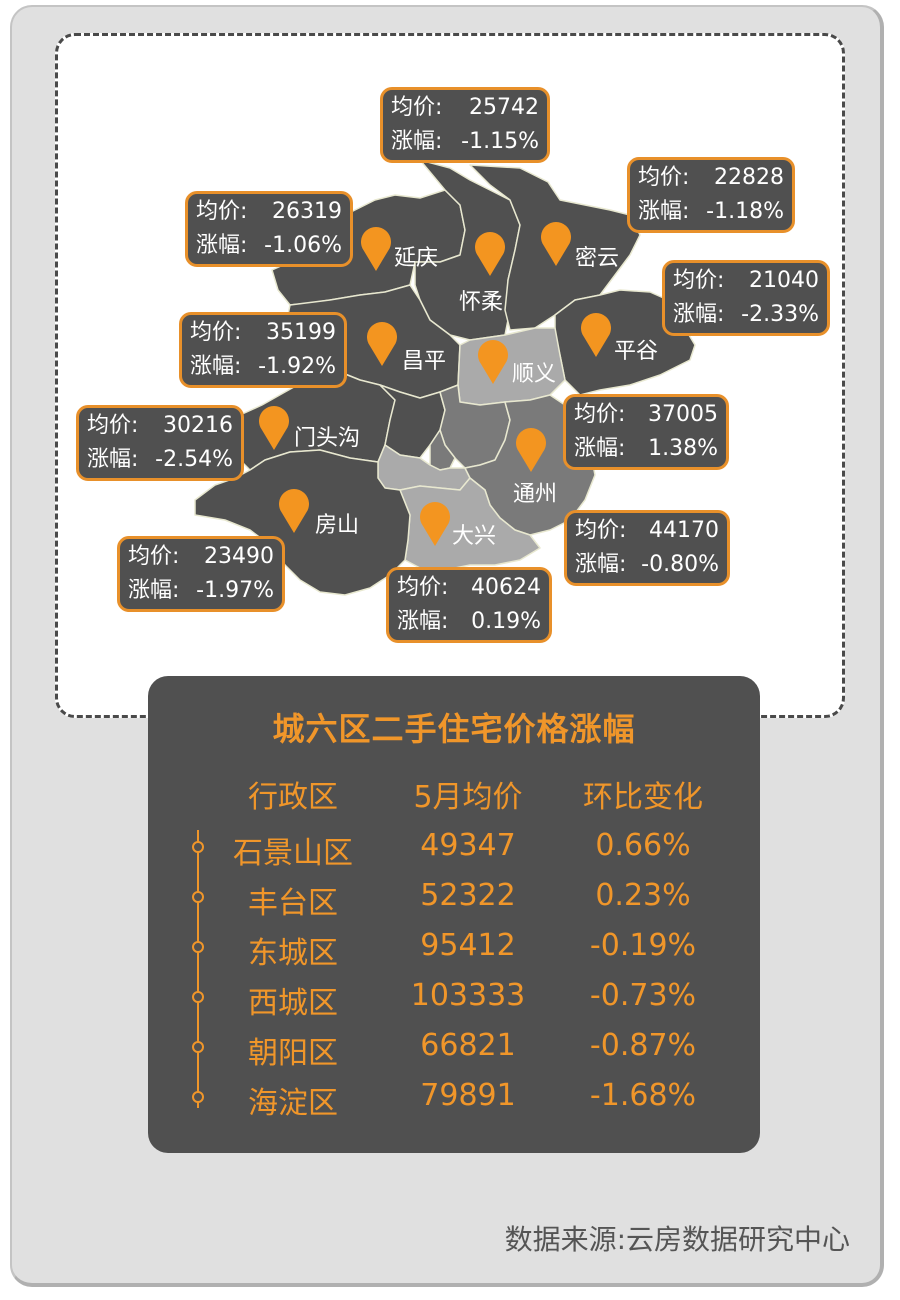  Describe the element at coordinates (784, 280) in the screenshot. I see `price-value: 21040` at that location.